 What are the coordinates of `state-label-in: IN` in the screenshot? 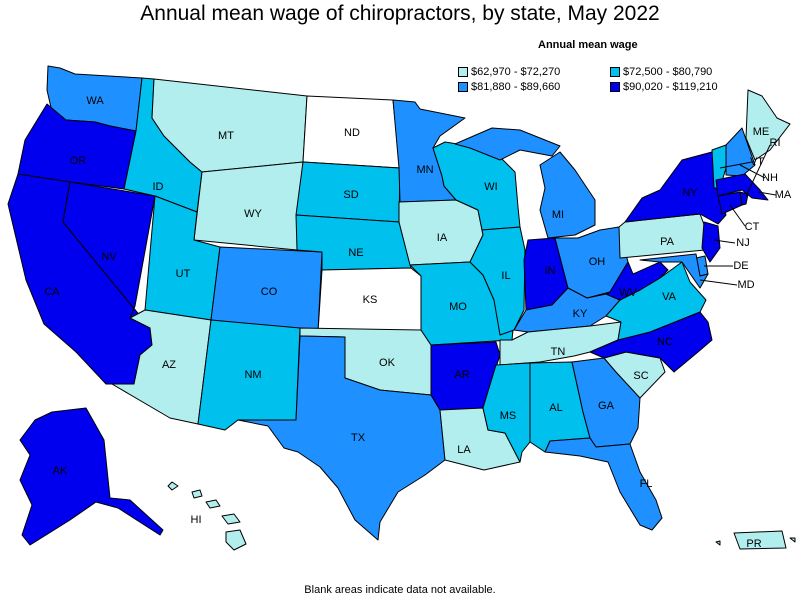 It's located at (550, 271).